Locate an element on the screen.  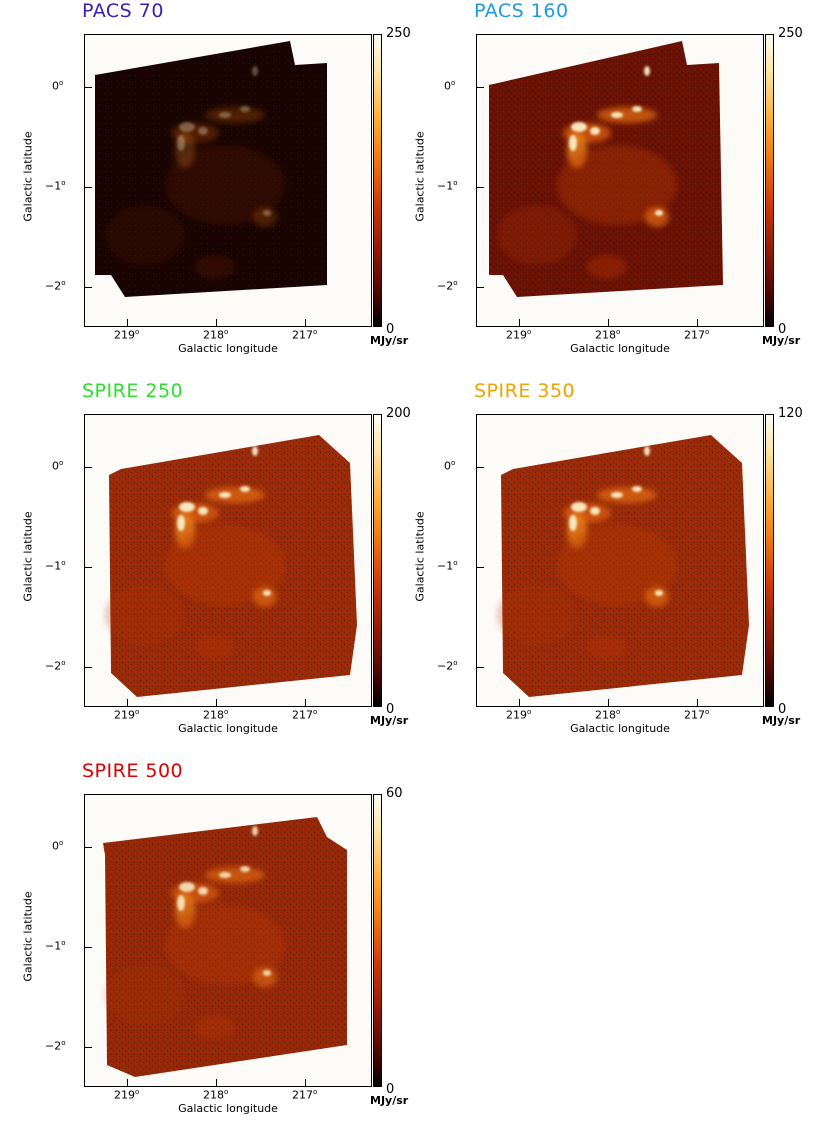
colorbar-max-label: 60 is located at coordinates (394, 793).